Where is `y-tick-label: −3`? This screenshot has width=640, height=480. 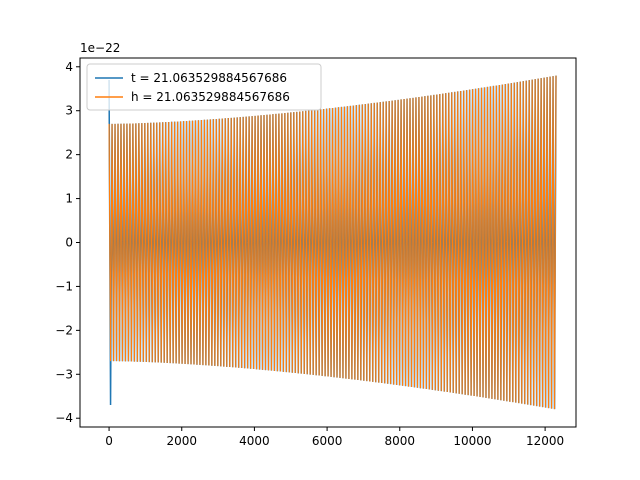
y-tick-label: −3 is located at coordinates (64, 374).